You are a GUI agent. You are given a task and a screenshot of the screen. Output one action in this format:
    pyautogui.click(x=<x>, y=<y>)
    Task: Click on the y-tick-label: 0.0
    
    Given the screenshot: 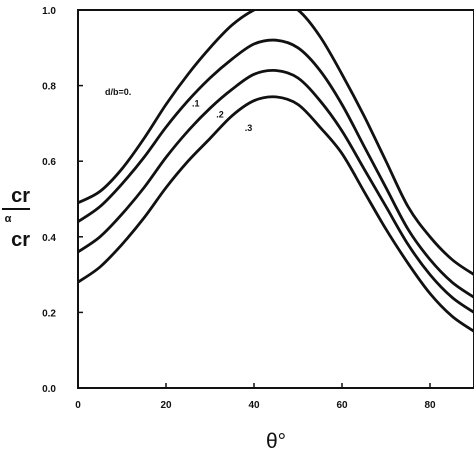 What is the action you would take?
    pyautogui.click(x=49, y=389)
    